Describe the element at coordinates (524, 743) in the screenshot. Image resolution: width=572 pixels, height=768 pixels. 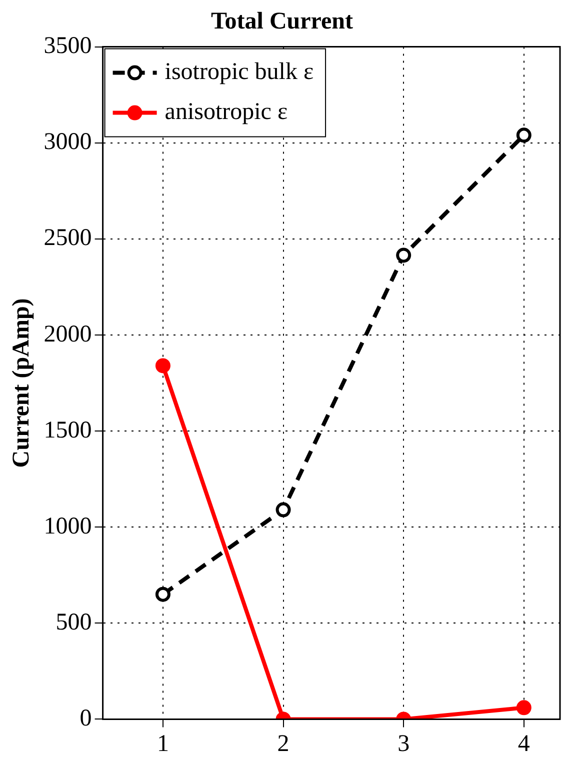
I see `x-tick-label: 4` at that location.